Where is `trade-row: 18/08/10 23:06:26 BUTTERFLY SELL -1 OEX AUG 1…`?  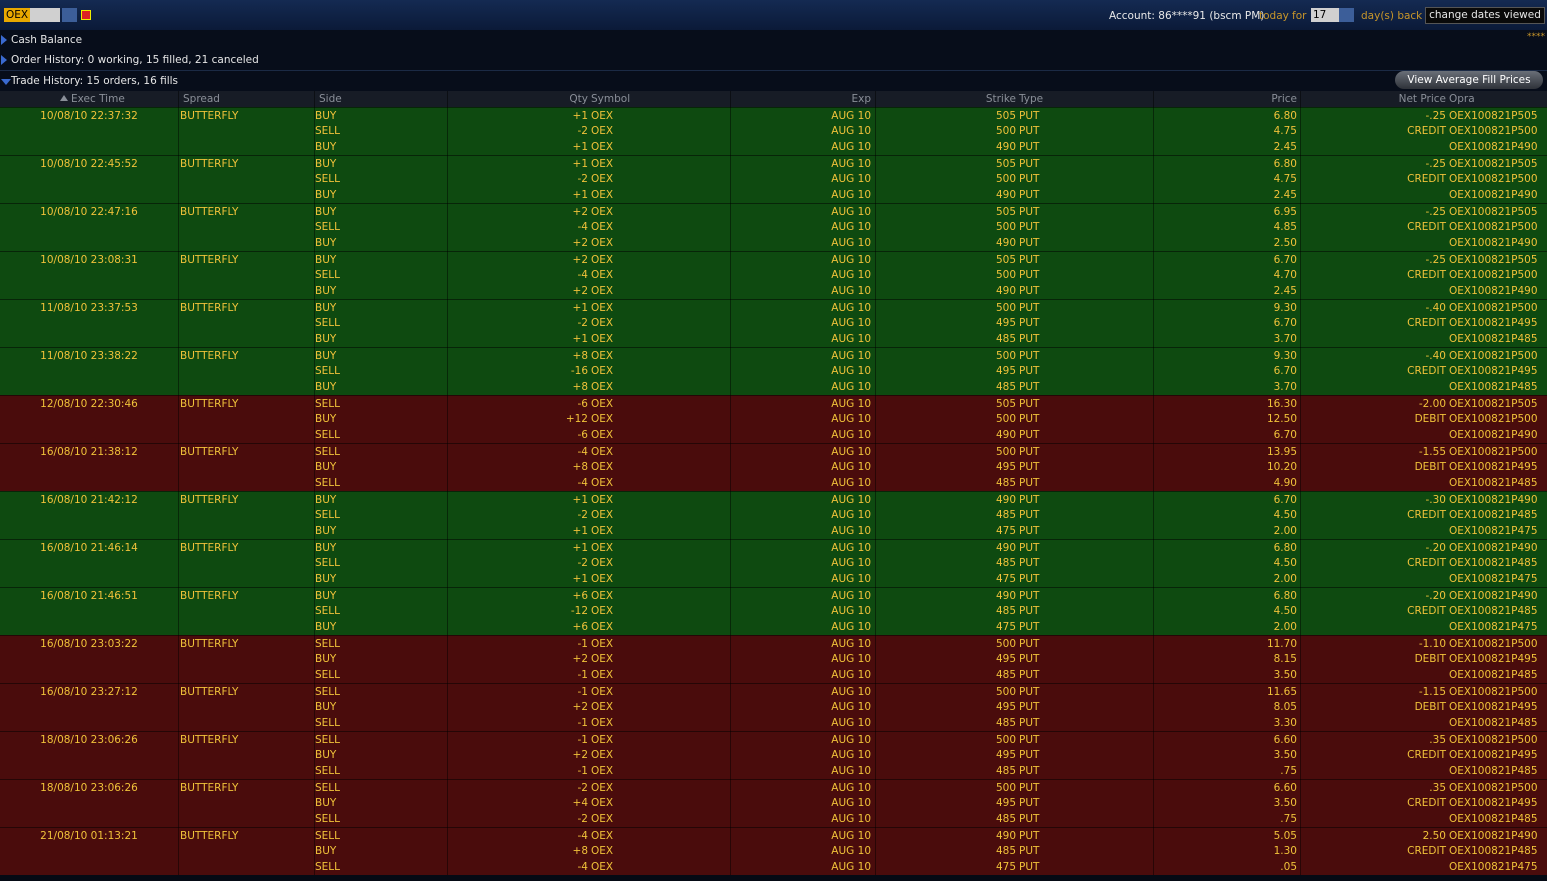
trade-row: 18/08/10 23:06:26 BUTTERFLY SELL -1 OEX AUG 1… is located at coordinates (773, 739).